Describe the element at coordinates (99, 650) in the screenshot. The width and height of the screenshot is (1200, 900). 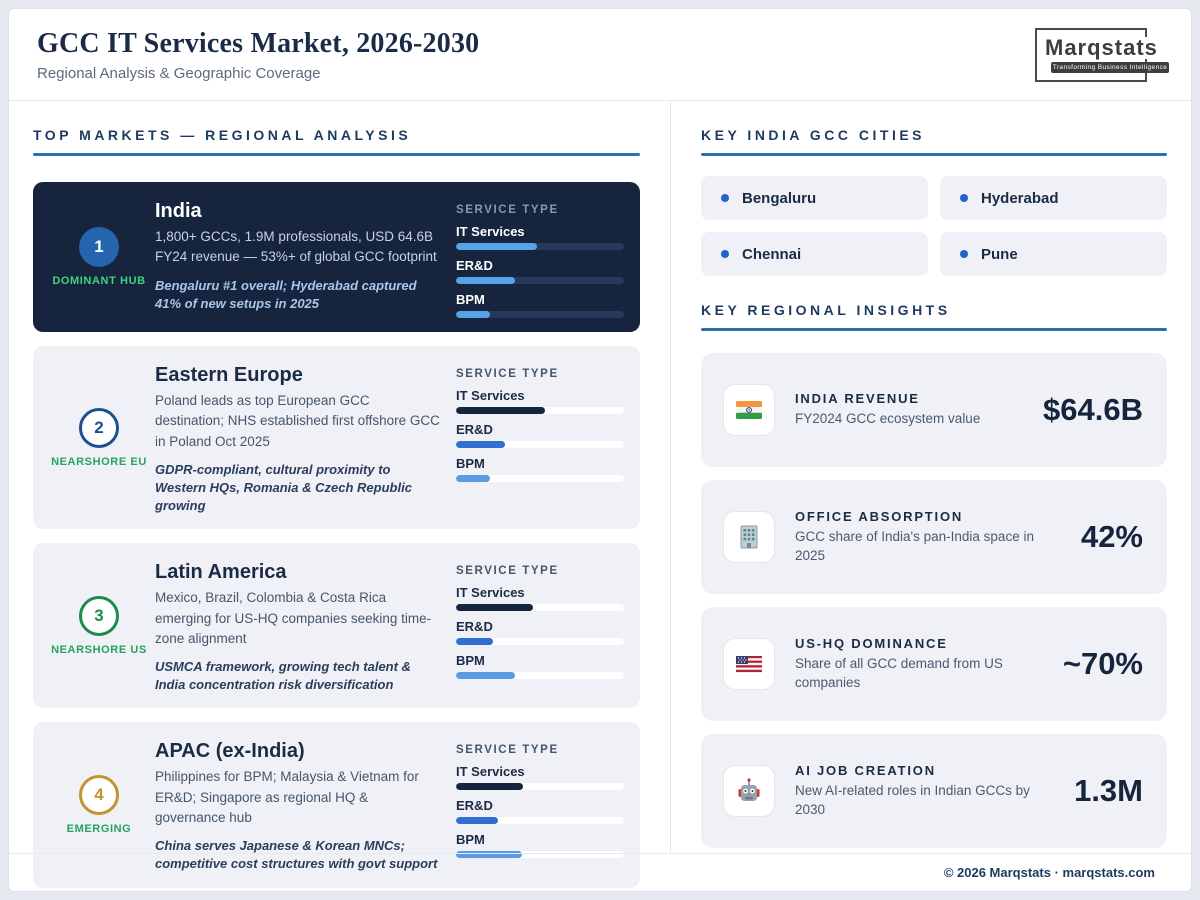
I see `rank-badge-label: NEARSHORE US` at that location.